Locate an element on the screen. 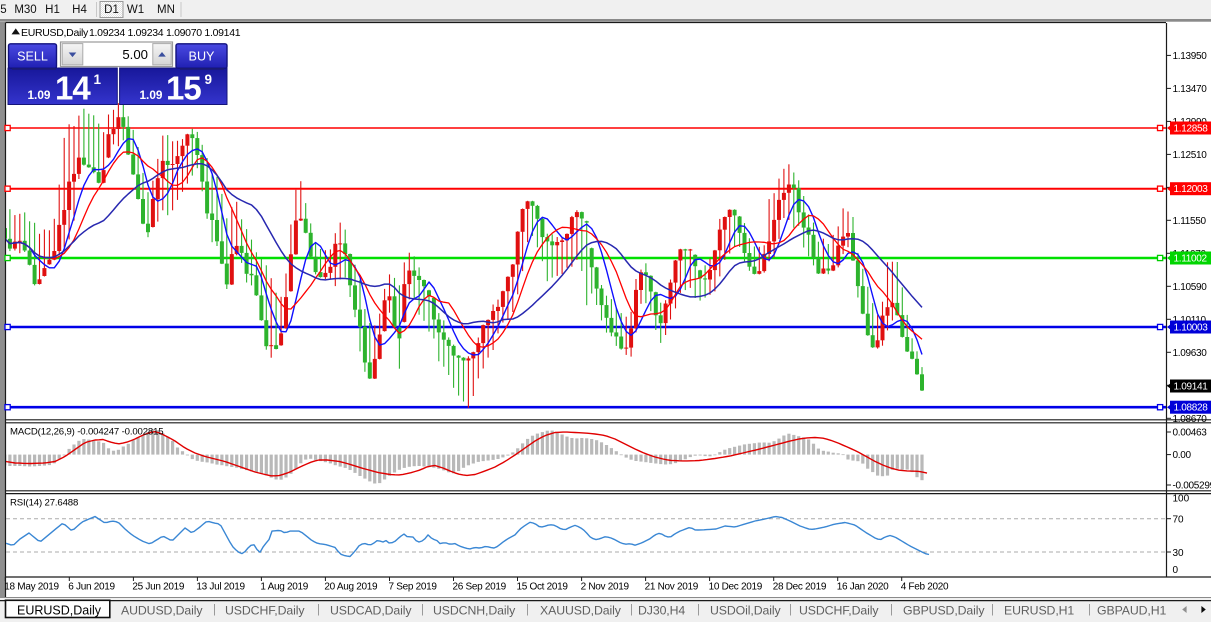 The image size is (1211, 622). svg-text: 25 Jun 2019 is located at coordinates (158, 587).